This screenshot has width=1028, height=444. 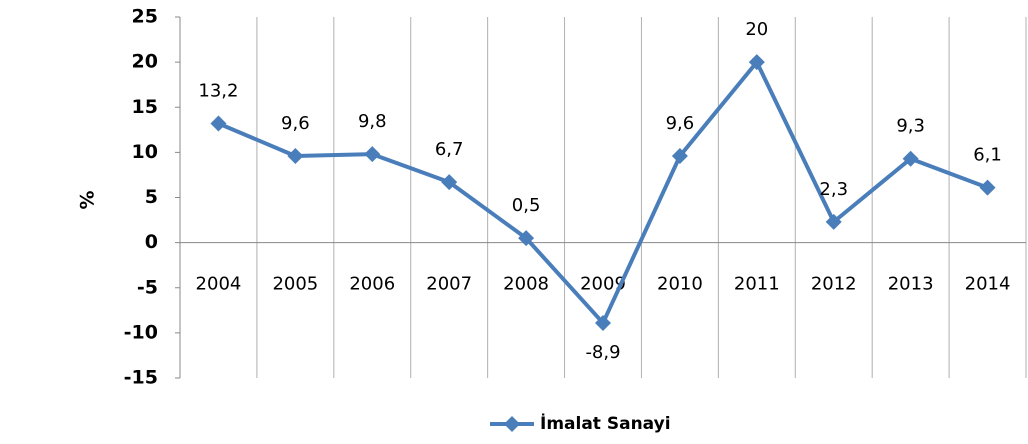 What do you see at coordinates (219, 284) in the screenshot?
I see `x-tick-label: 2004` at bounding box center [219, 284].